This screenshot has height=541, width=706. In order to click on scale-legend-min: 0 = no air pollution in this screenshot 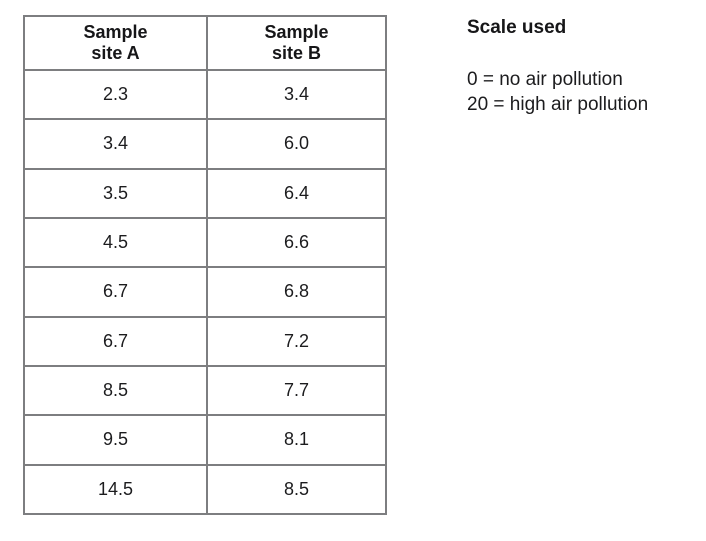, I will do `click(545, 79)`.